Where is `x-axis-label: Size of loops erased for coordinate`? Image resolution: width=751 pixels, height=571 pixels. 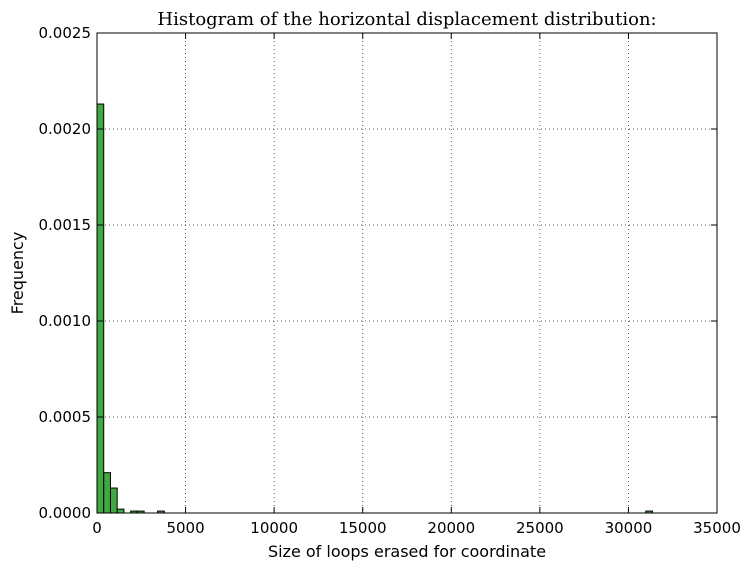 x-axis-label: Size of loops erased for coordinate is located at coordinates (407, 551).